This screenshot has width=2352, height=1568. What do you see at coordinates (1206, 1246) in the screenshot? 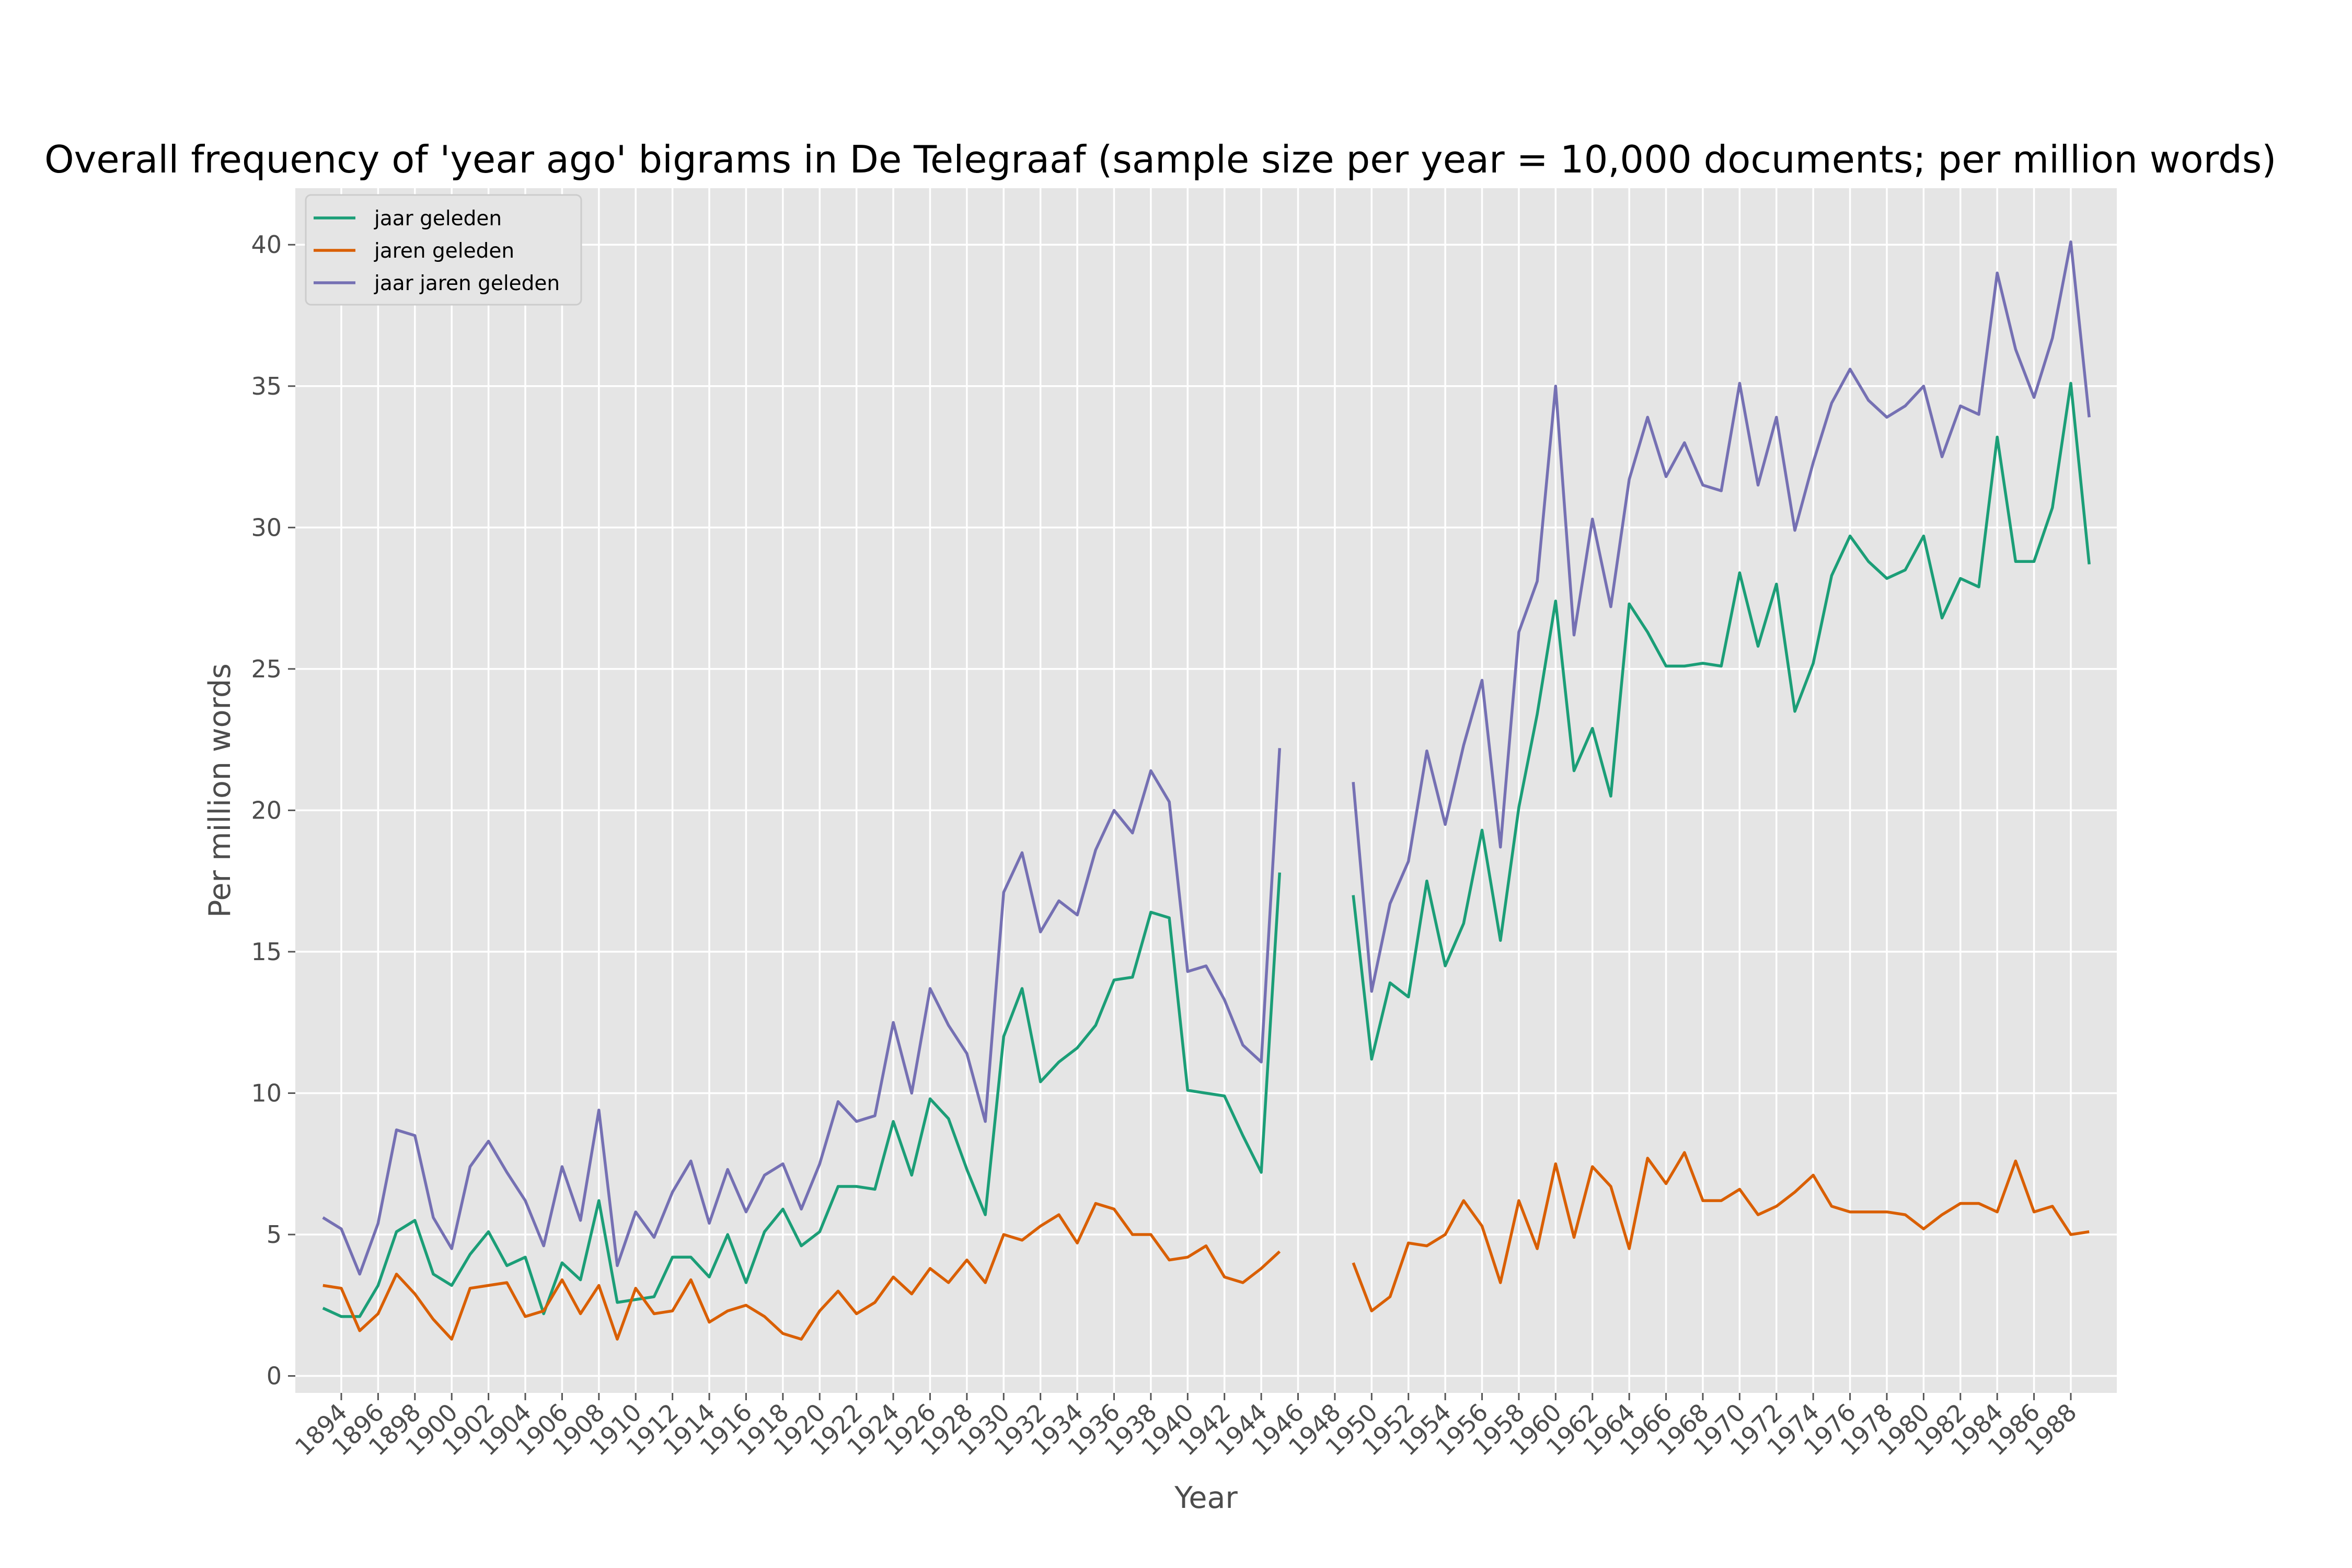
I see `series-line-jaren-geleden` at bounding box center [1206, 1246].